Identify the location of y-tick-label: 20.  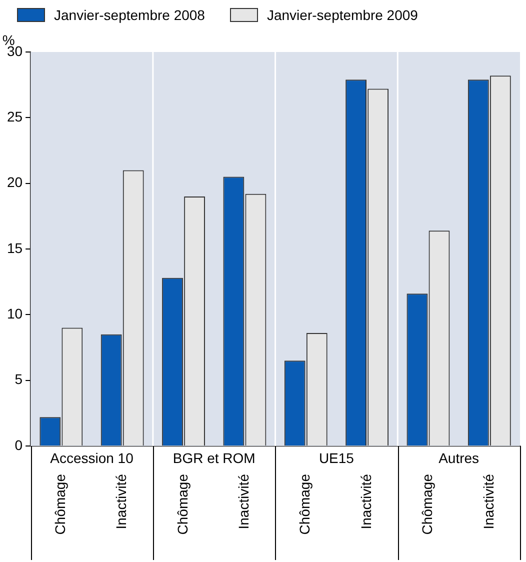
(14, 182).